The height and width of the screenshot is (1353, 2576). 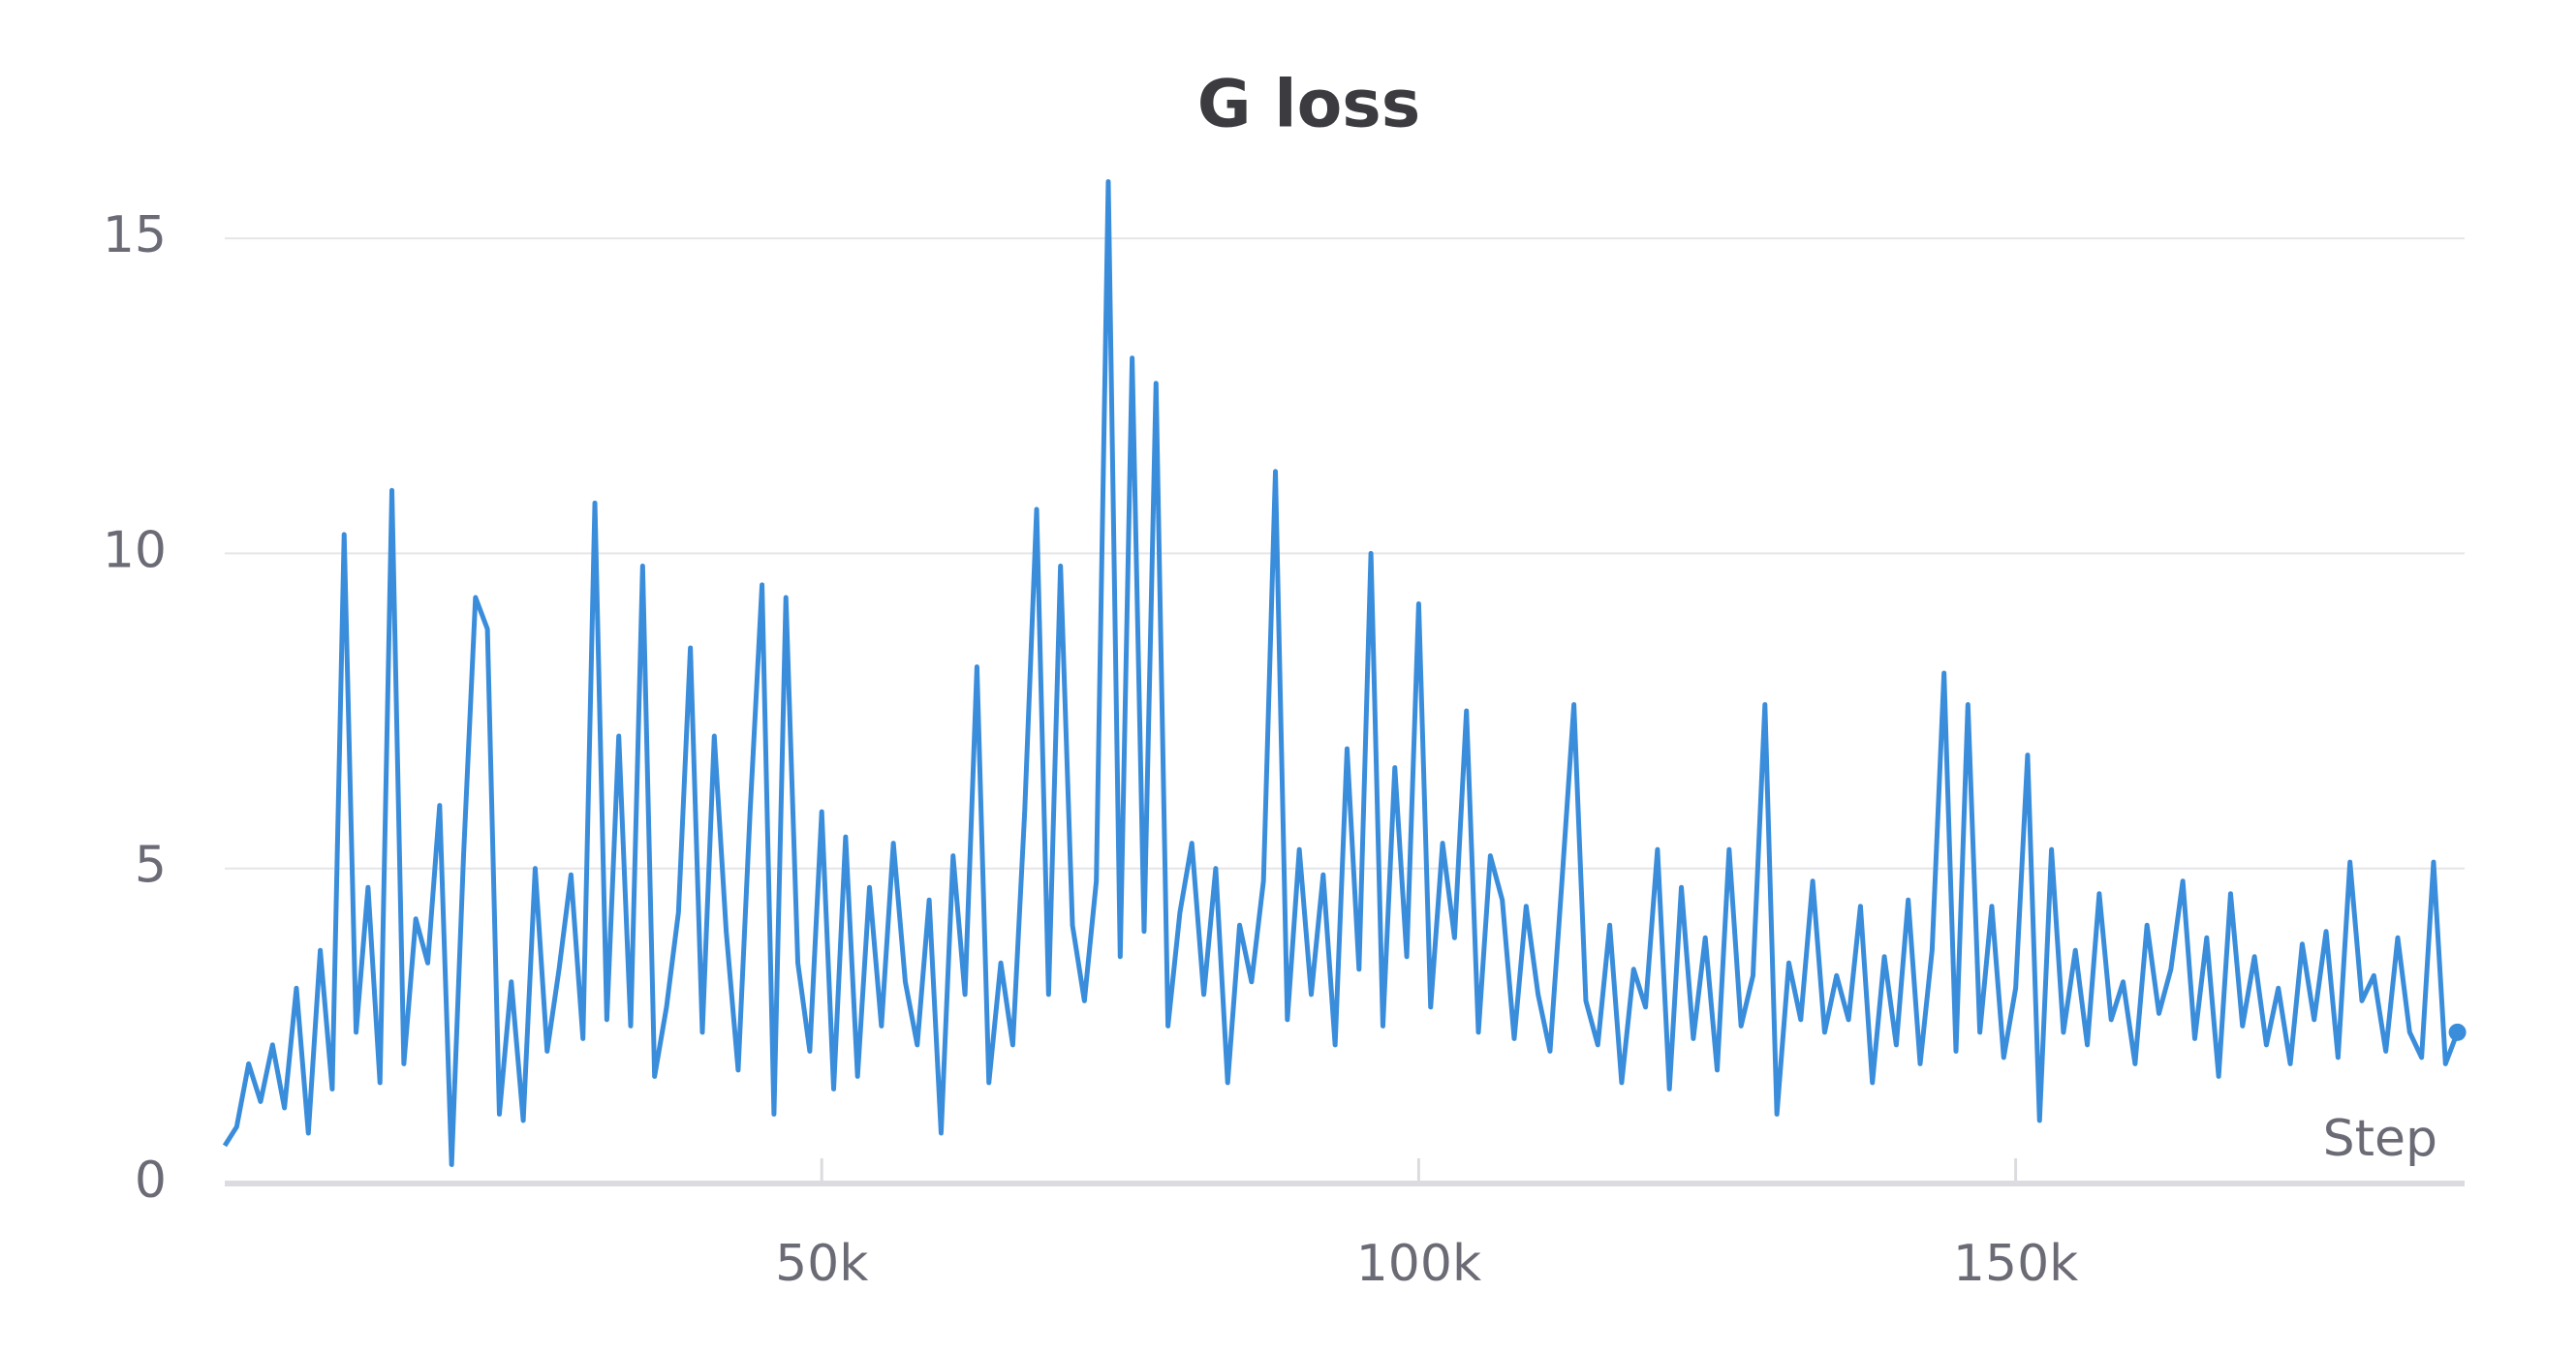 I want to click on y-tick-label: 10, so click(x=135, y=550).